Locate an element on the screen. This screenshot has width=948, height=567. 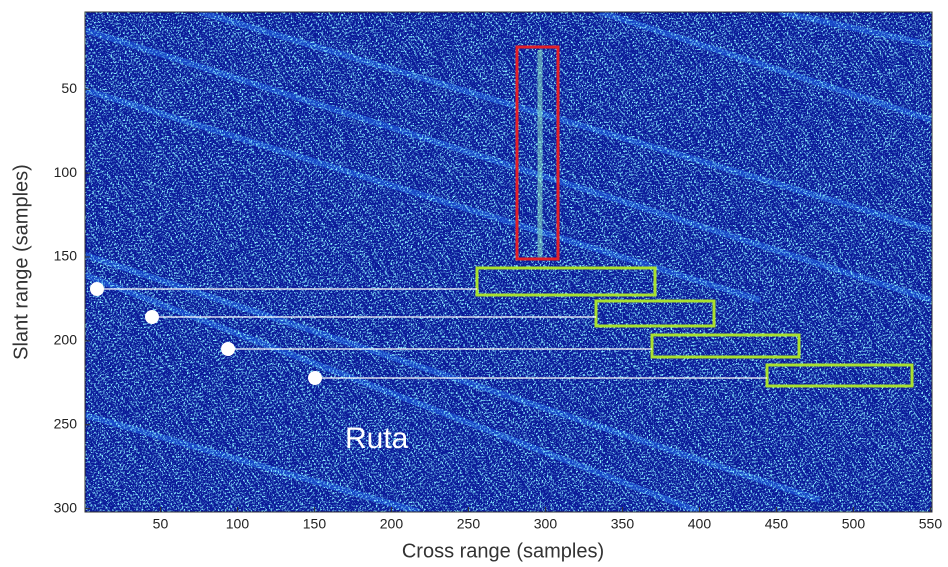
x-tick-label: 50 is located at coordinates (161, 524).